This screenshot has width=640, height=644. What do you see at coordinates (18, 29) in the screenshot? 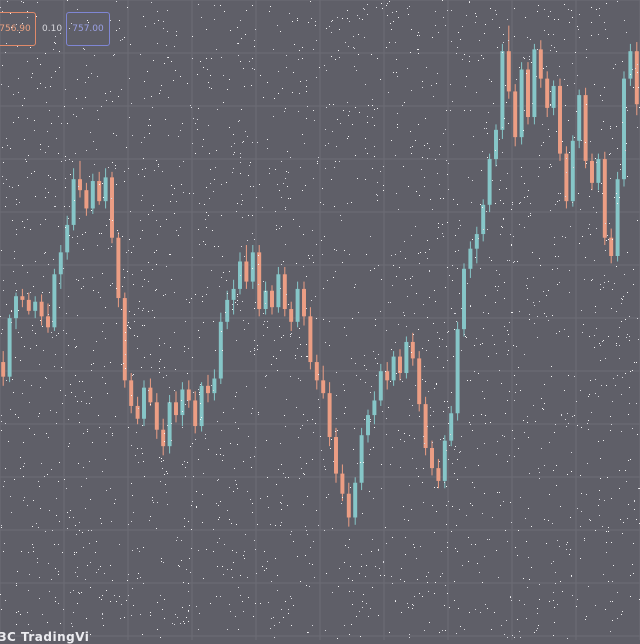
I see `sell-price-box: 756.90` at bounding box center [18, 29].